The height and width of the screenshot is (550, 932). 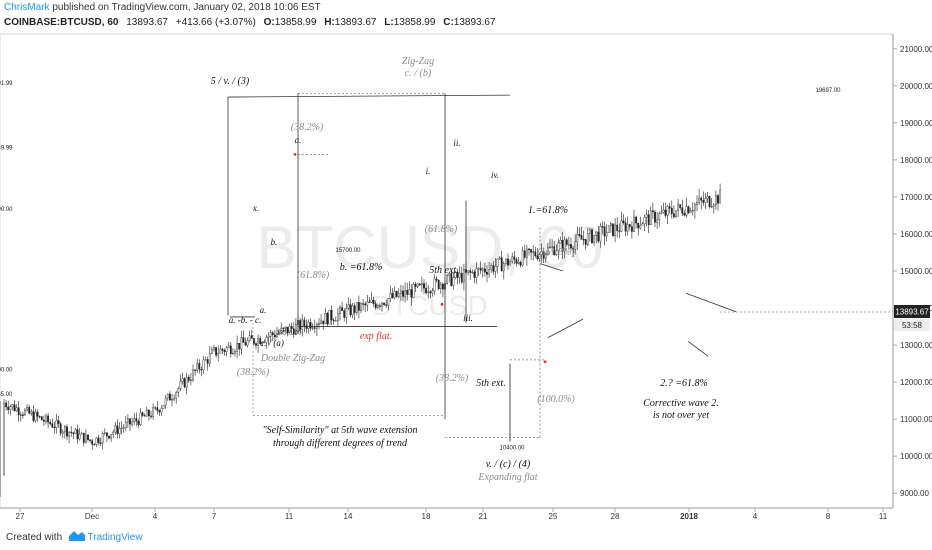 What do you see at coordinates (255, 208) in the screenshot?
I see `wave-annotation: x.` at bounding box center [255, 208].